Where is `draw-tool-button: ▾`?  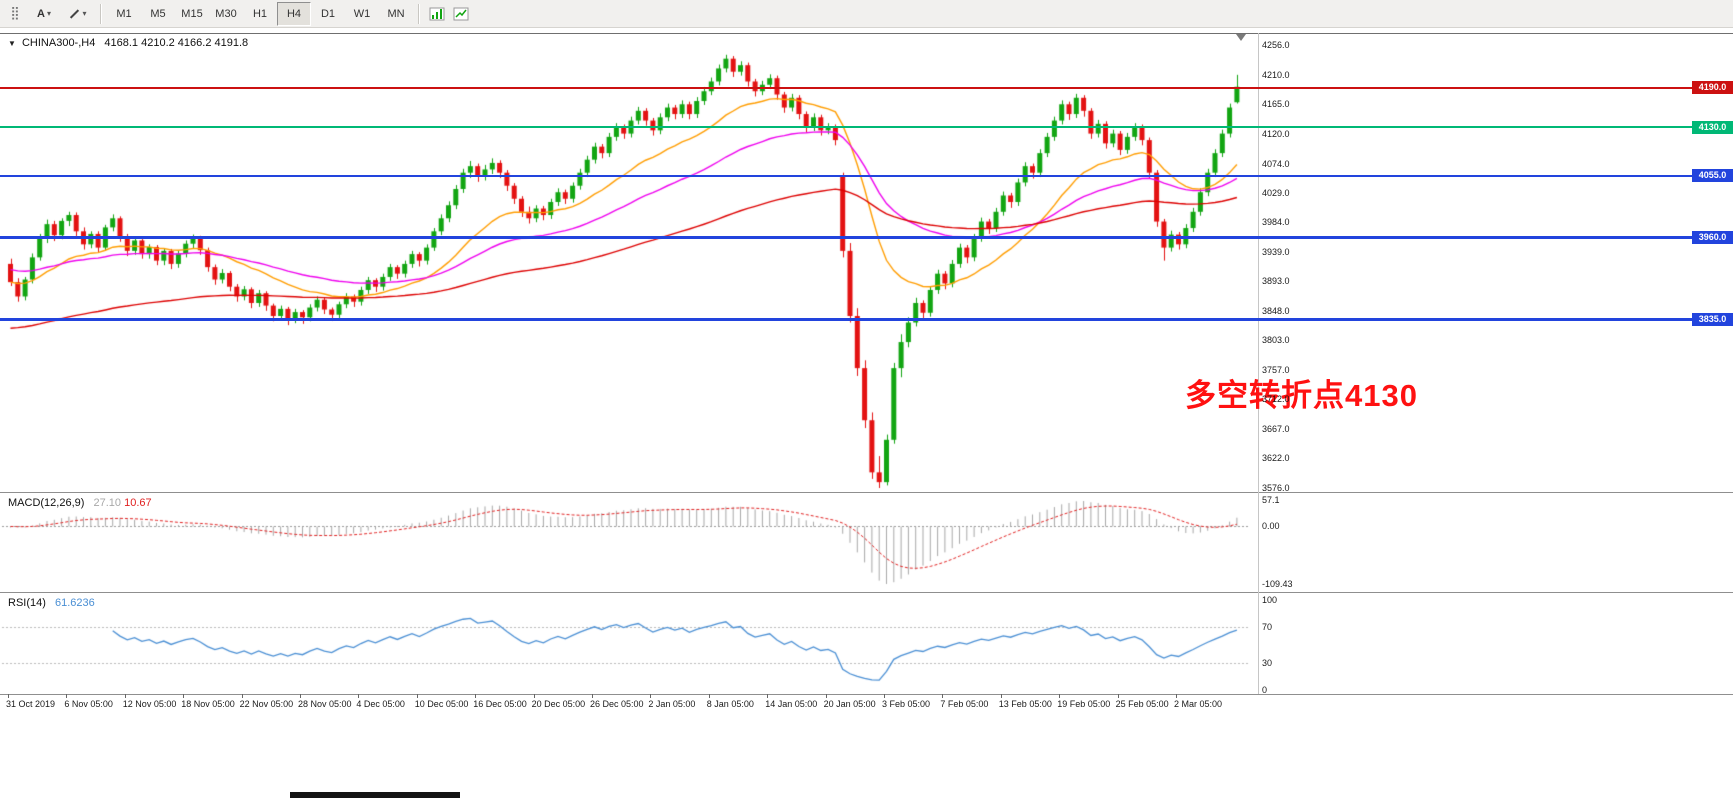
draw-tool-button: ▾ is located at coordinates (78, 14).